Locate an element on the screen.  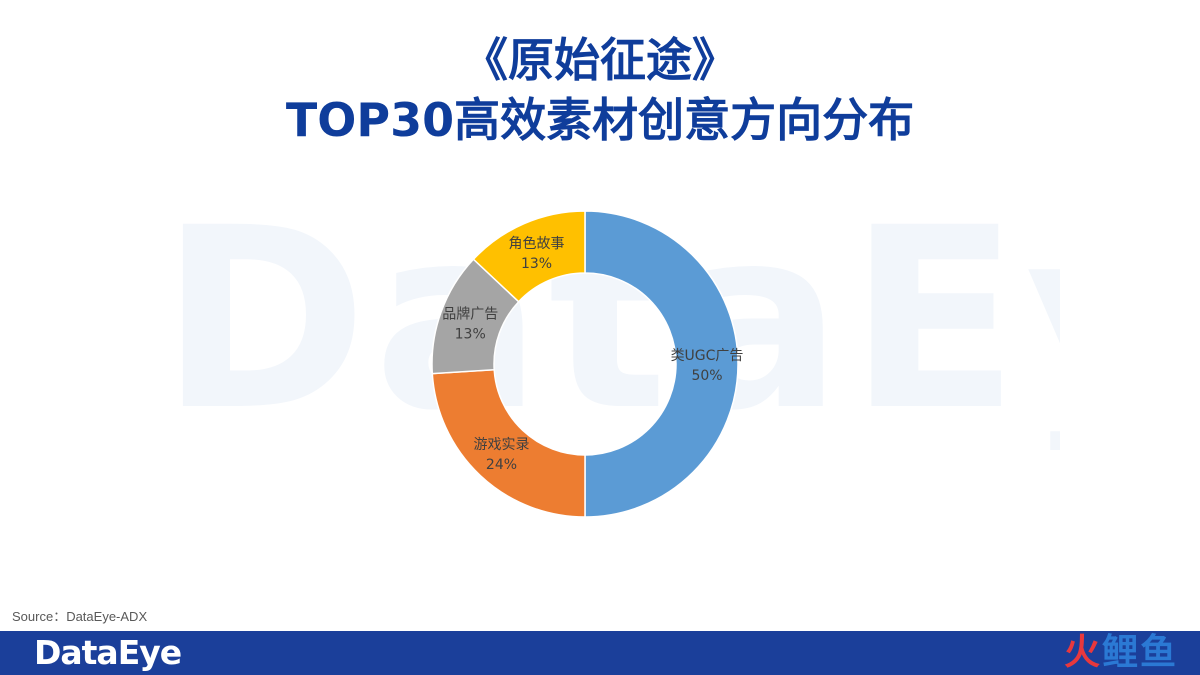
huoliyu-char-2: 鲤 is located at coordinates (1120, 652).